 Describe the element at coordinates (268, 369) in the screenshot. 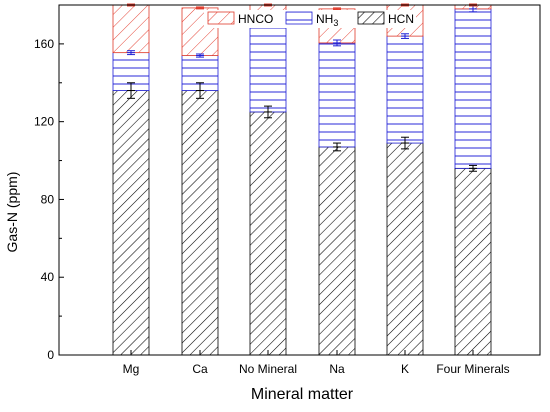

I see `x-tick-label-2: No Mineral` at that location.